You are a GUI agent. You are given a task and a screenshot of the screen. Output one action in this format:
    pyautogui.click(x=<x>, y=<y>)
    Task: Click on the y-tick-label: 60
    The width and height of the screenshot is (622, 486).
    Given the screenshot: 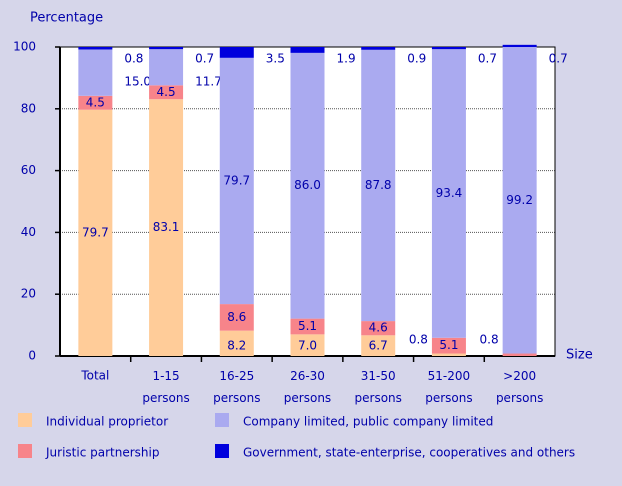 What is the action you would take?
    pyautogui.click(x=28, y=170)
    